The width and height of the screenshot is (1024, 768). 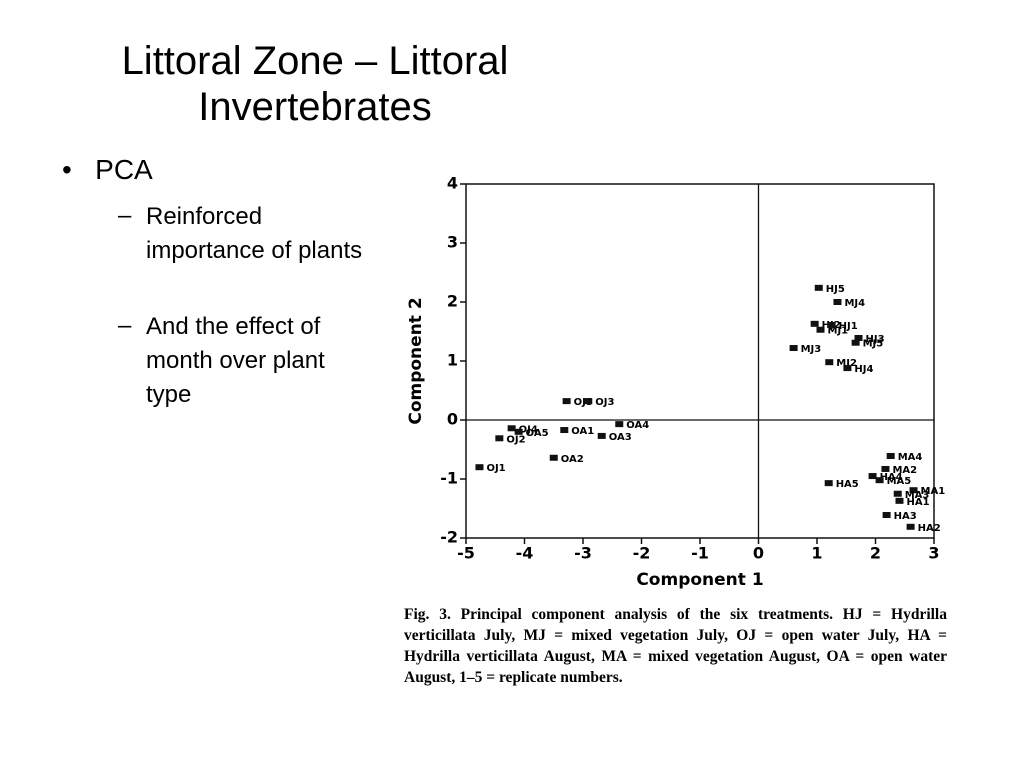 What do you see at coordinates (525, 553) in the screenshot?
I see `x-tick-label: -4` at bounding box center [525, 553].